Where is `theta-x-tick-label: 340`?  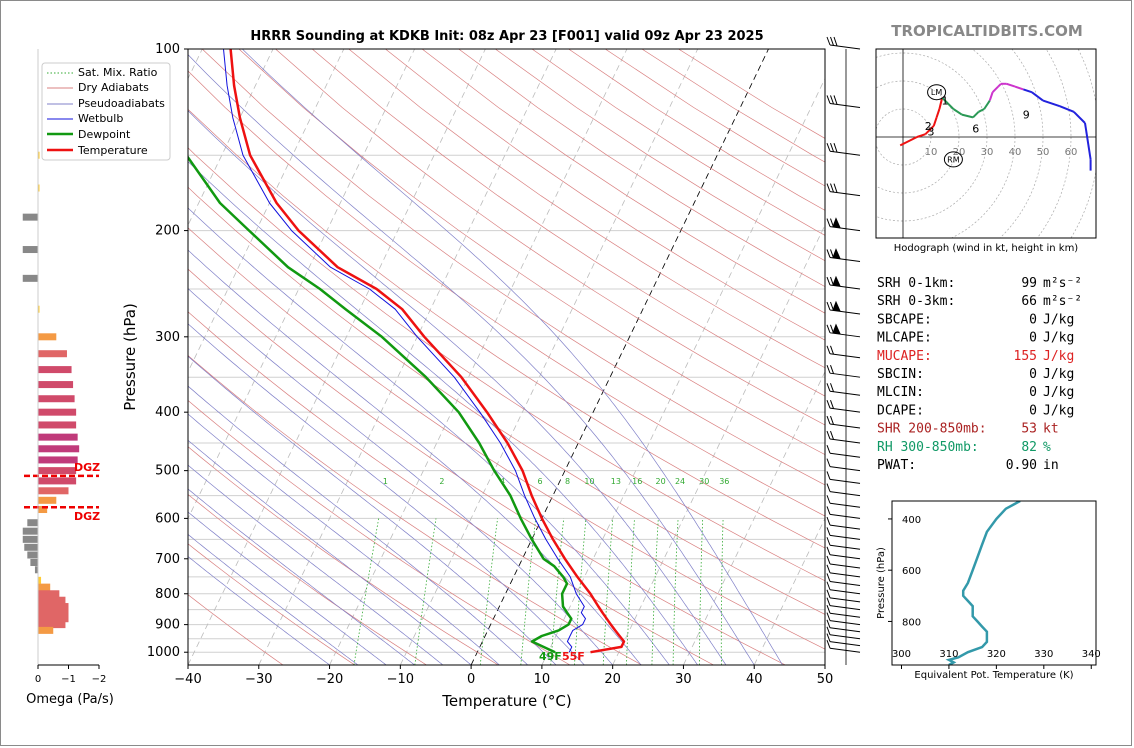
theta-x-tick-label: 340 is located at coordinates (1091, 654).